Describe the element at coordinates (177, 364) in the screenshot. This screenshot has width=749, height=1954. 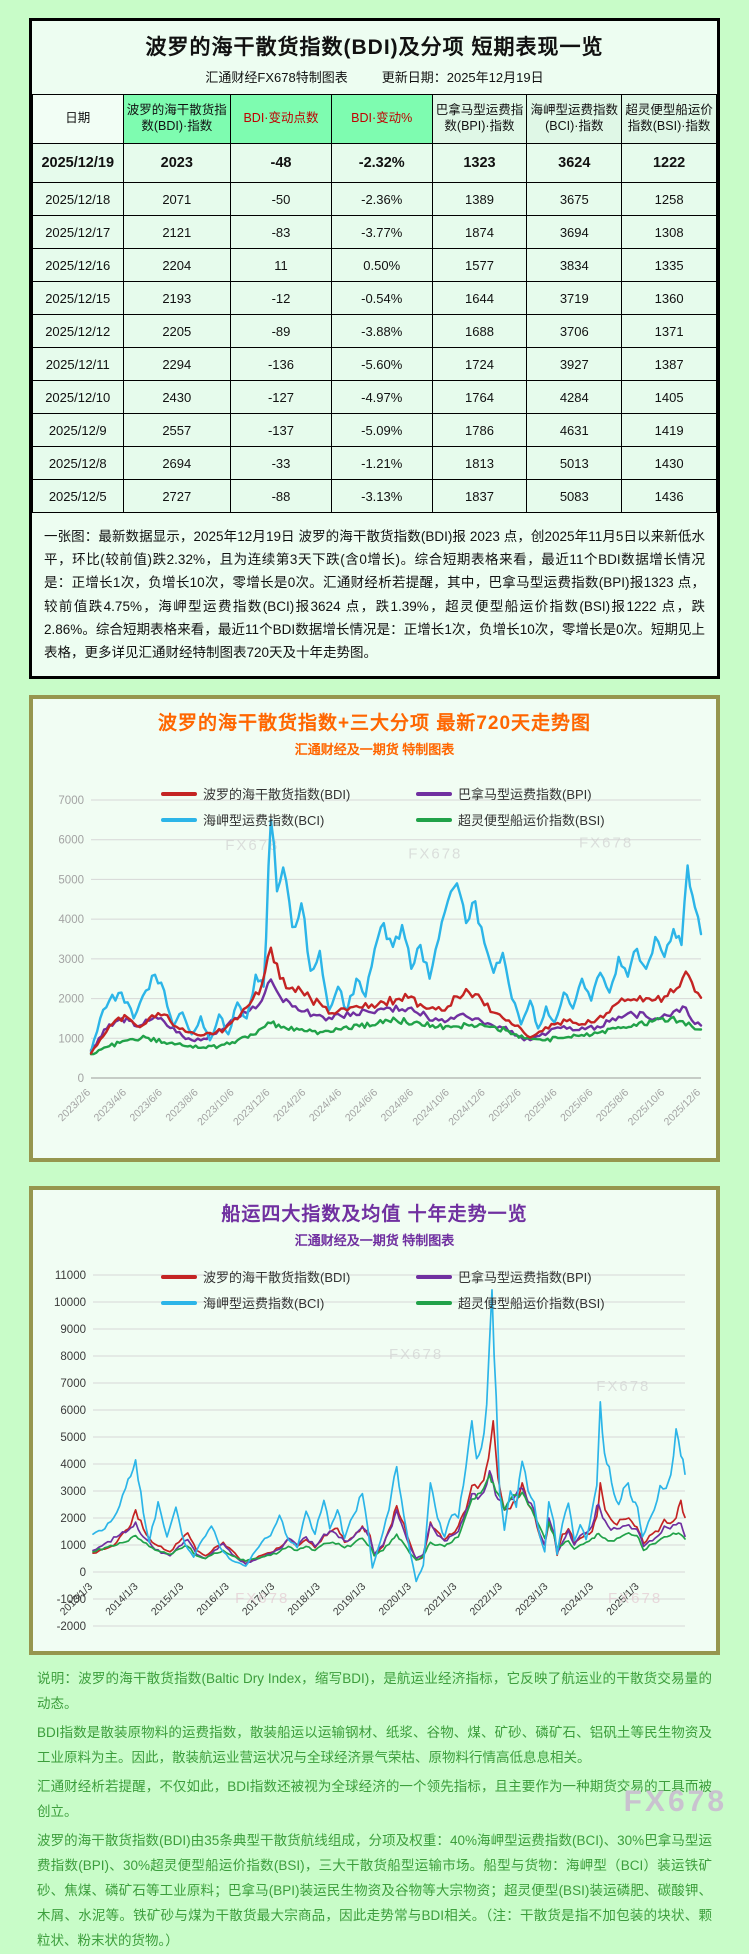
I see `value-cell: 2294` at that location.